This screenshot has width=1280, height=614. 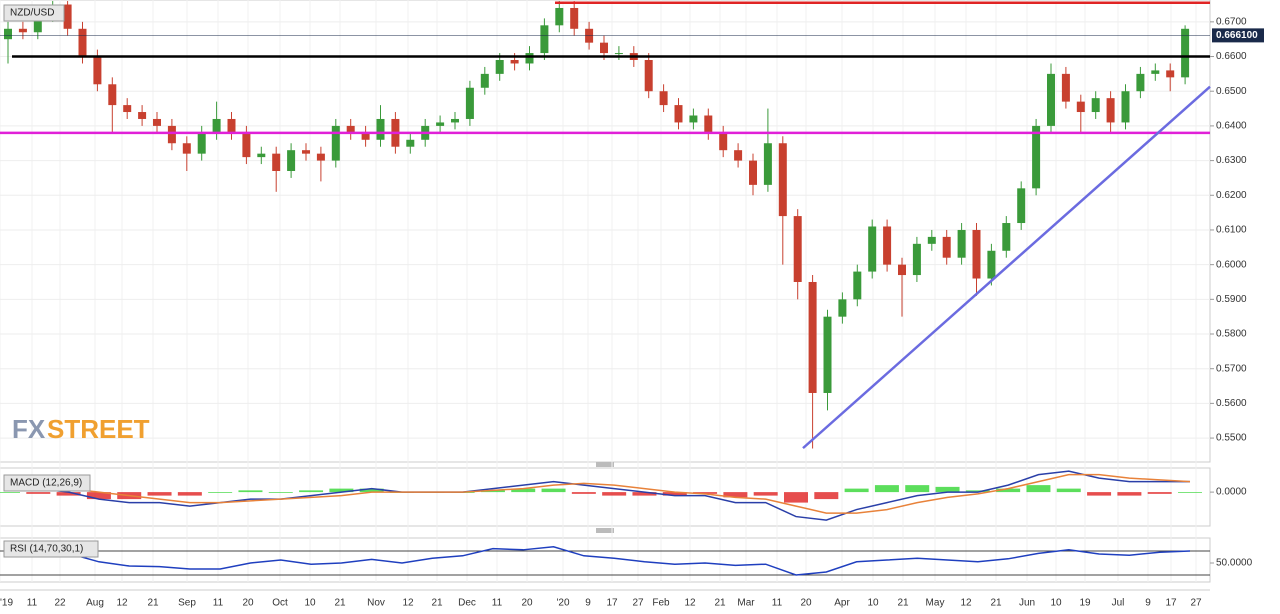 I want to click on x-tick-label: '20, so click(x=562, y=603).